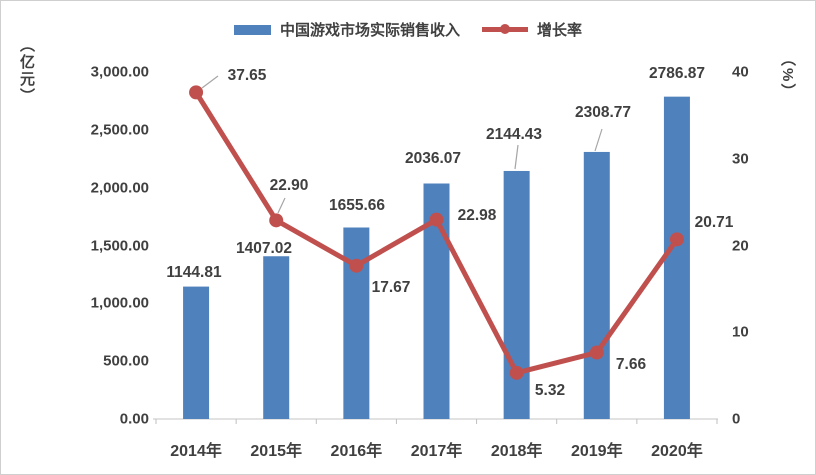 This screenshot has width=816, height=475. What do you see at coordinates (369, 30) in the screenshot?
I see `legend-label: 中国游戏市场实际销售收入` at bounding box center [369, 30].